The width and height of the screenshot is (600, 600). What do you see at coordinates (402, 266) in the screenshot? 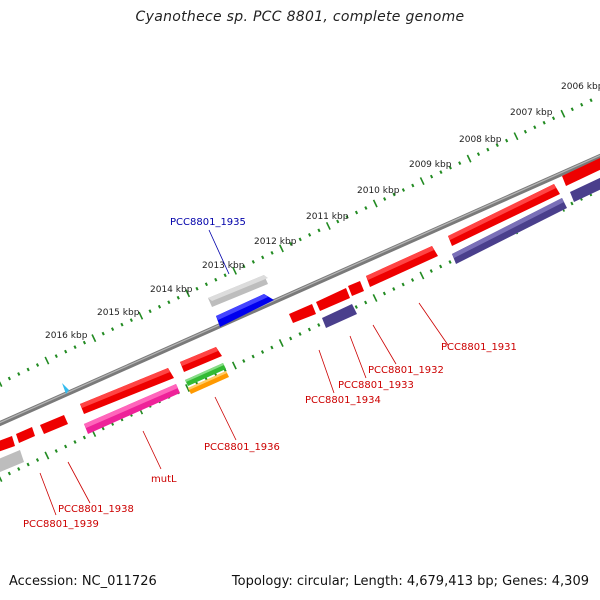
I see `gene-pcc8801-1931` at bounding box center [402, 266].